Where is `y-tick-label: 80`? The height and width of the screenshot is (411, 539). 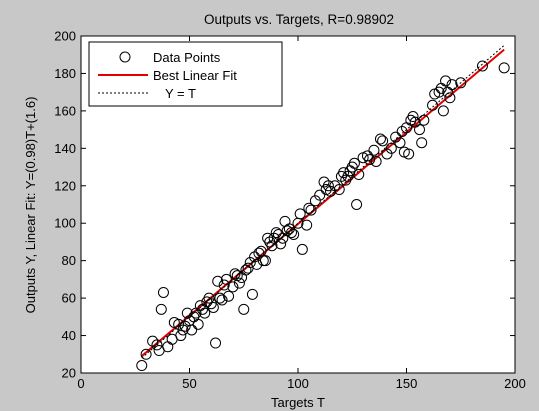 y-tick-label: 80 is located at coordinates (69, 260).